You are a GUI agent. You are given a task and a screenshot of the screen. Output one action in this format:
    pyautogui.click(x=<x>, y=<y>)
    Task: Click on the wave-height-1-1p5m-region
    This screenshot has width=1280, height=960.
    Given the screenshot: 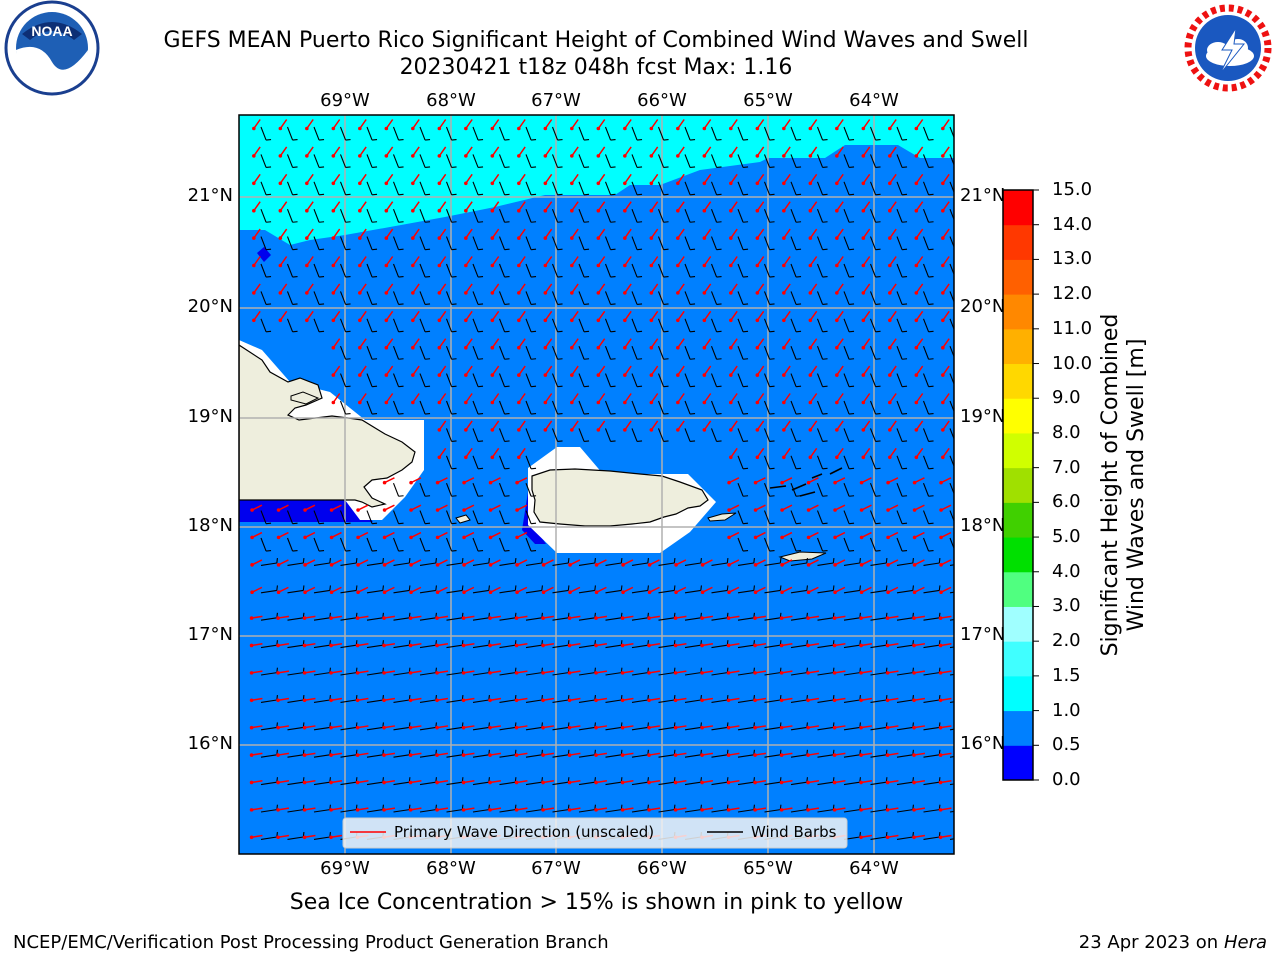 What is the action you would take?
    pyautogui.click(x=596, y=180)
    